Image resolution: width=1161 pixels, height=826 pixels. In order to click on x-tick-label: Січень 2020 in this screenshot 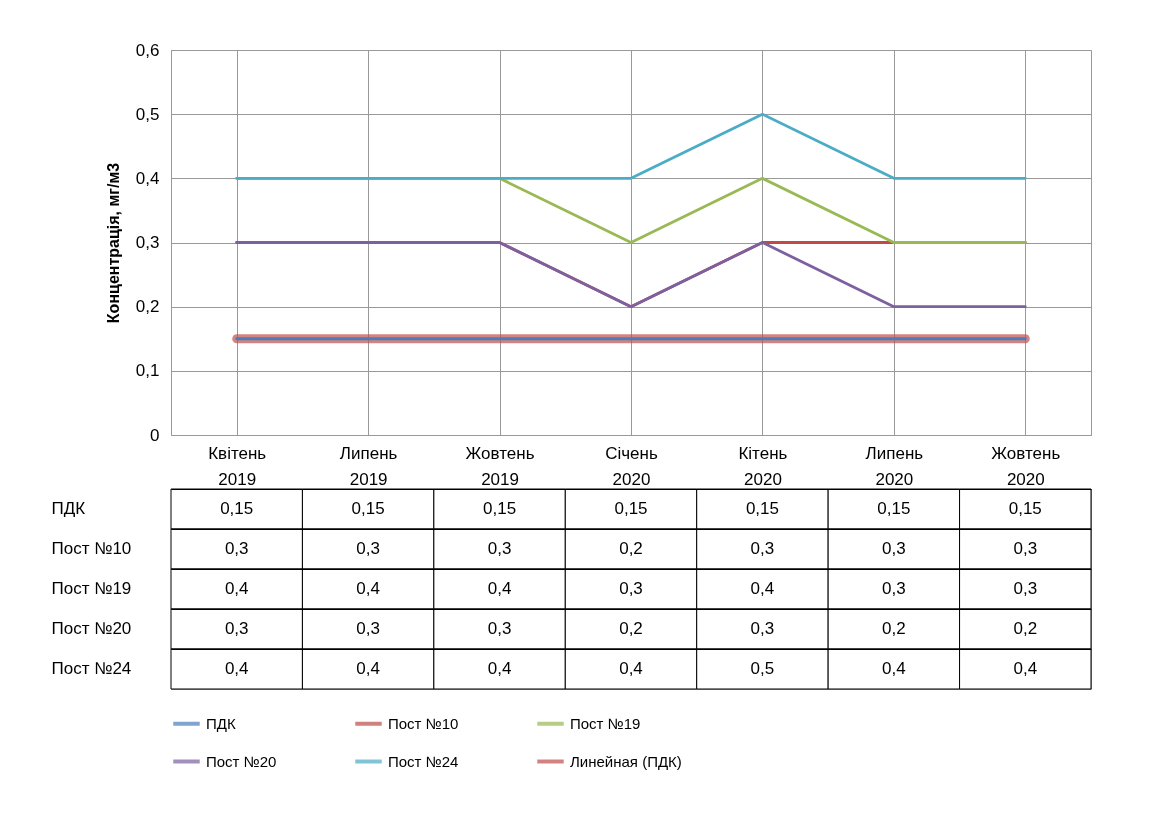, I will do `click(631, 466)`.